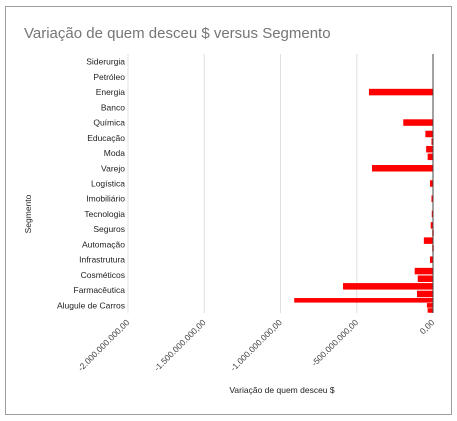  Describe the element at coordinates (180, 345) in the screenshot. I see `x-tick-label: -1.500.000.000,00` at that location.